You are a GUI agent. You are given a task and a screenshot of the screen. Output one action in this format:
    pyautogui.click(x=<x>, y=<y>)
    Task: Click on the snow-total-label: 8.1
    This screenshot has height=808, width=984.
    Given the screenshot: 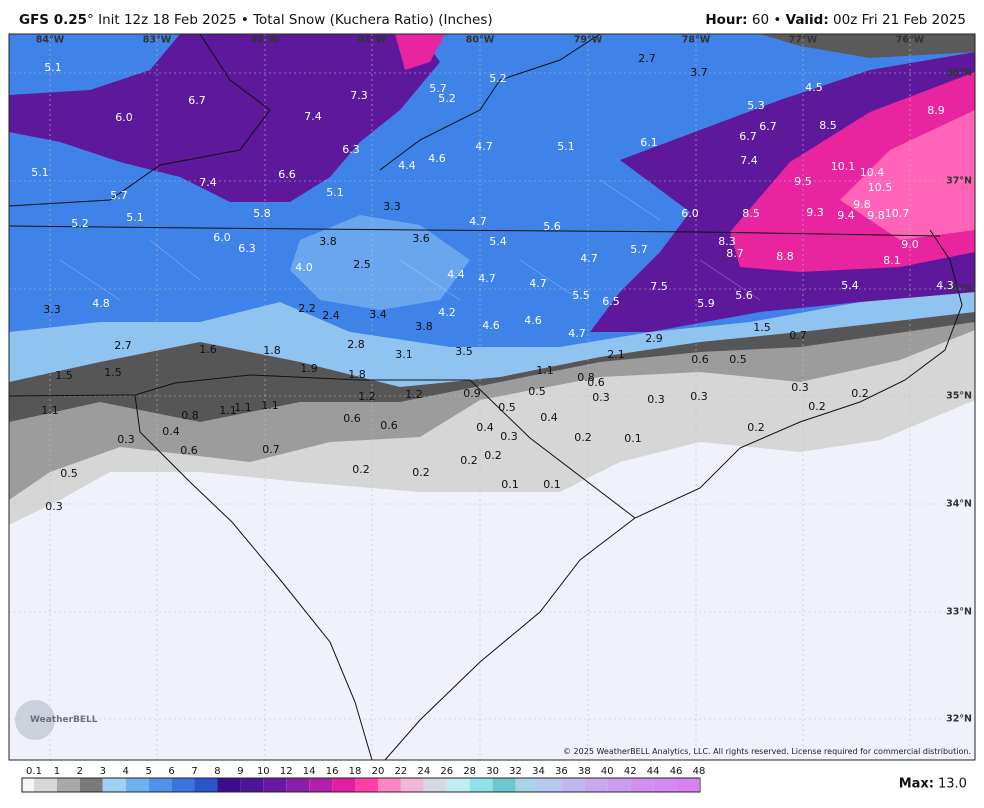 What is the action you would take?
    pyautogui.click(x=892, y=260)
    